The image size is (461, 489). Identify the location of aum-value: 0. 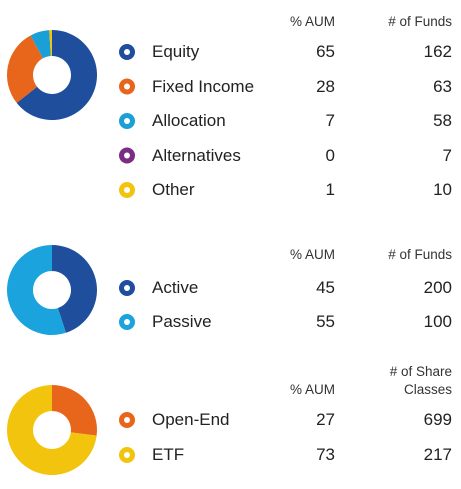
(330, 155).